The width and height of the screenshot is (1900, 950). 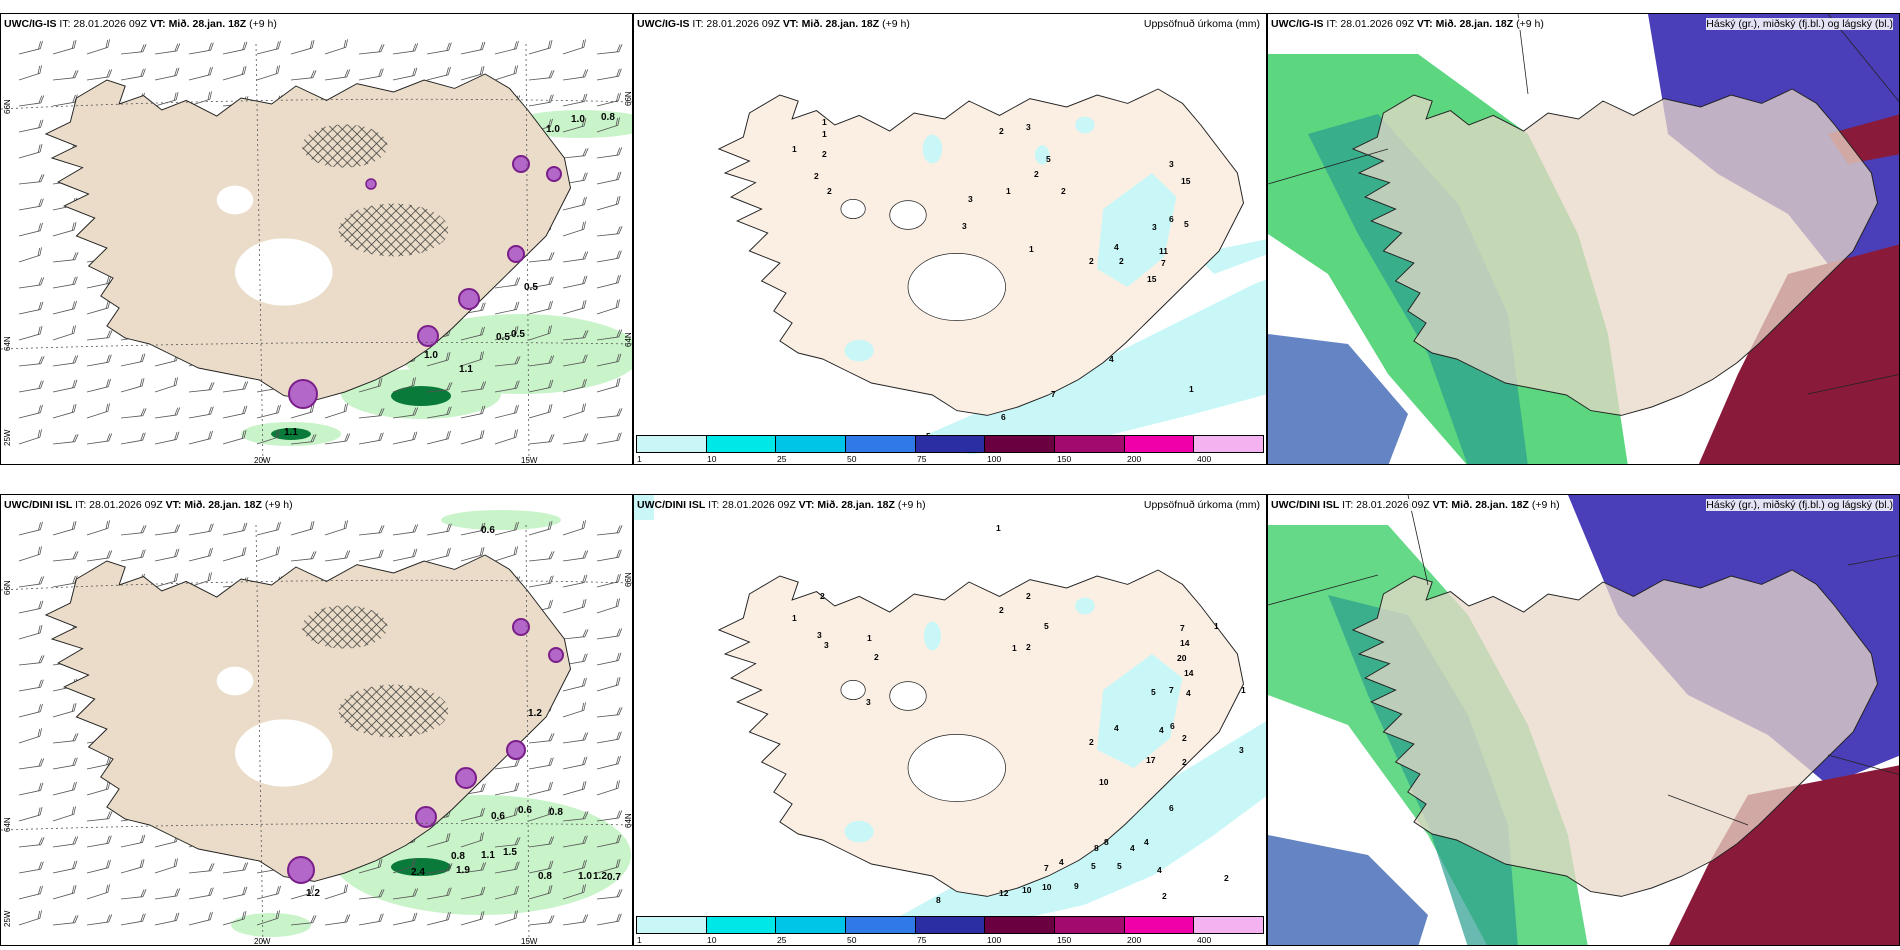 I want to click on map-label: 1.0, so click(x=578, y=119).